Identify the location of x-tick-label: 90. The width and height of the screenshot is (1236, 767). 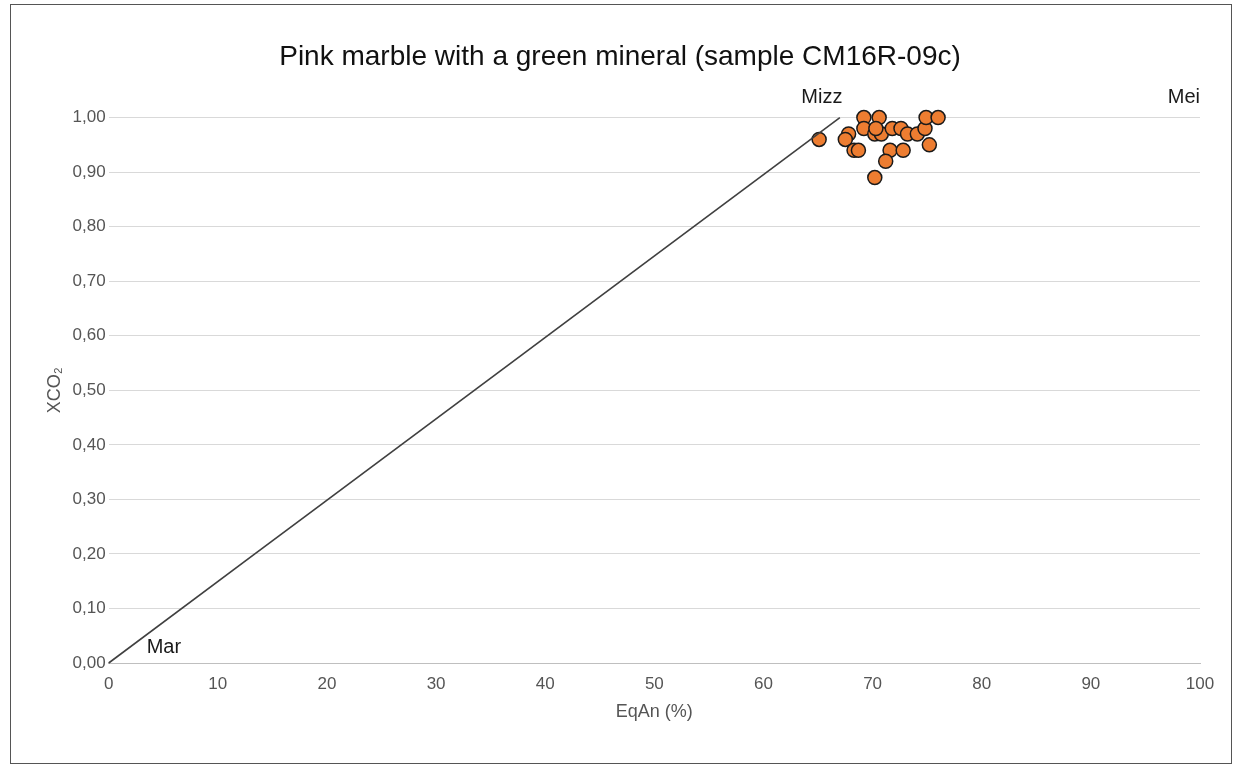
(1091, 683).